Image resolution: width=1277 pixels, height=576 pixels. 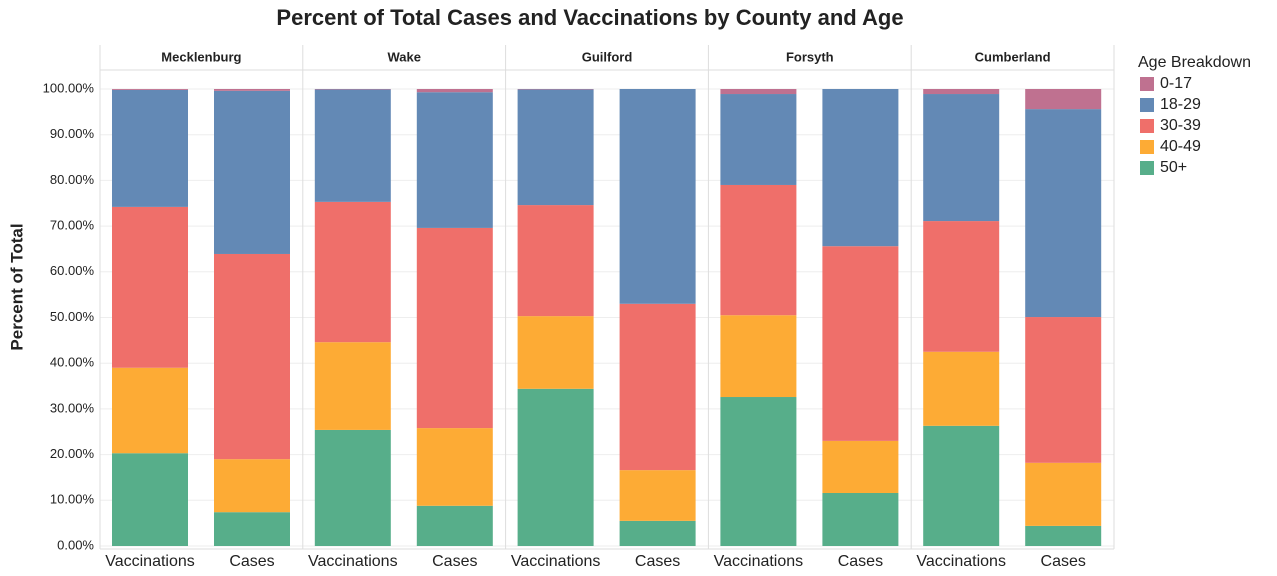 What do you see at coordinates (1013, 56) in the screenshot?
I see `facet-label: Cumberland` at bounding box center [1013, 56].